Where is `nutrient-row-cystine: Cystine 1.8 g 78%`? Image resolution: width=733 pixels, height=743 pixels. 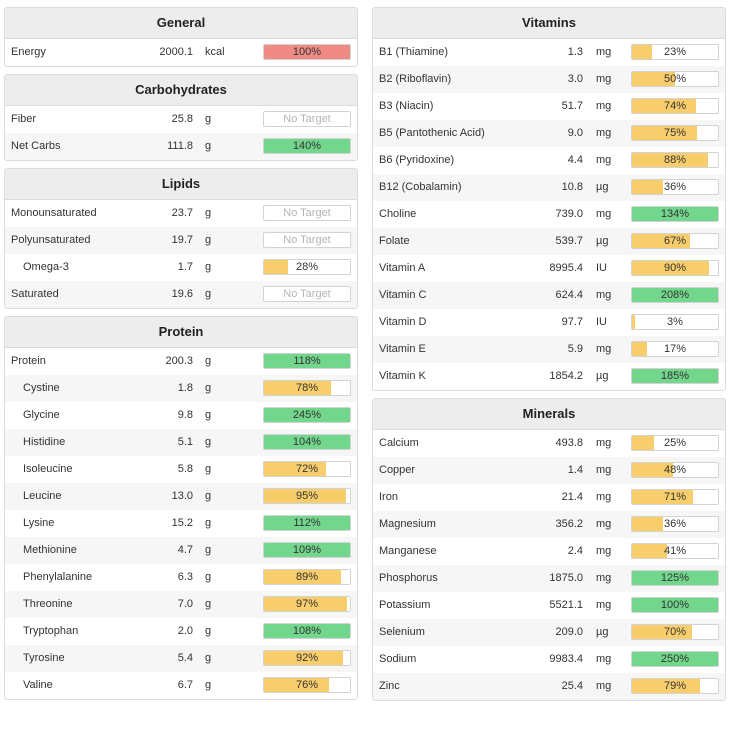
nutrient-row-cystine: Cystine 1.8 g 78% is located at coordinates (181, 388).